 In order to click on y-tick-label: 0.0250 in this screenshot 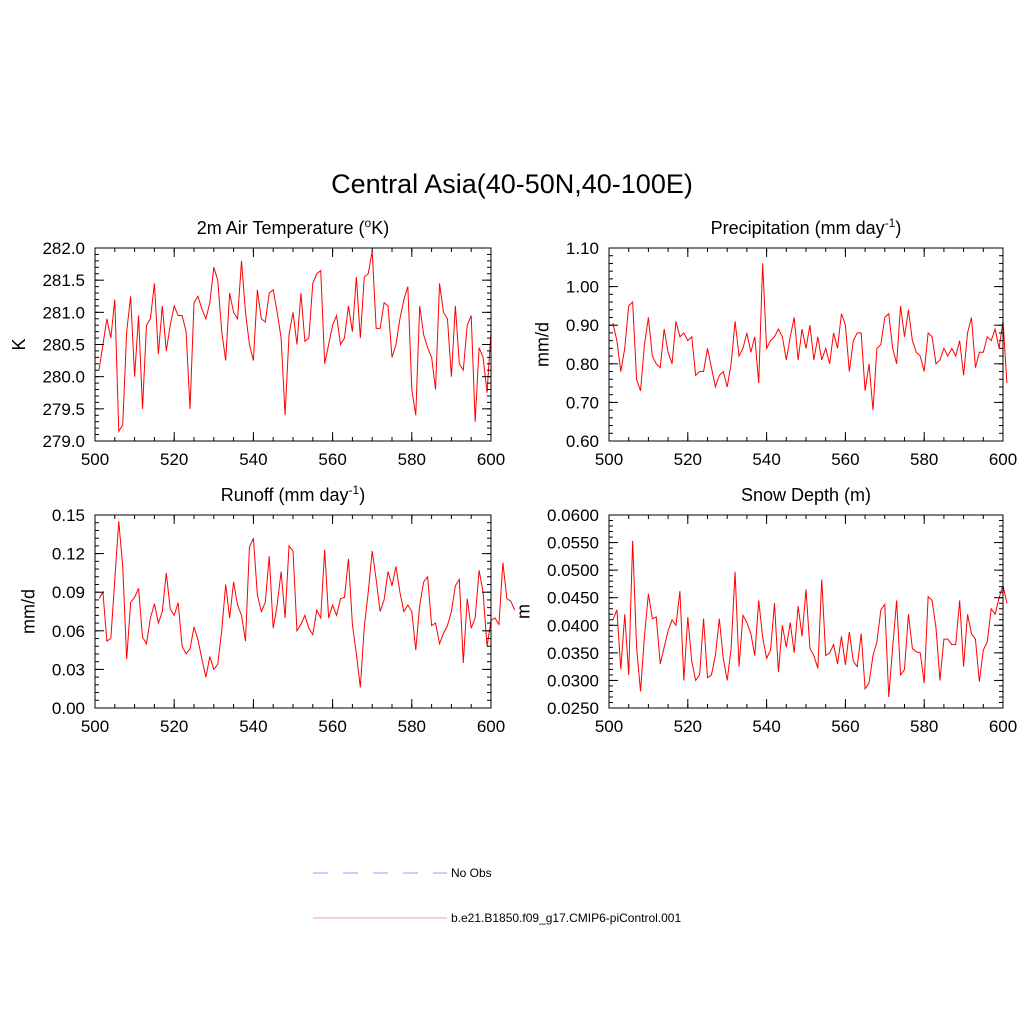, I will do `click(573, 708)`.